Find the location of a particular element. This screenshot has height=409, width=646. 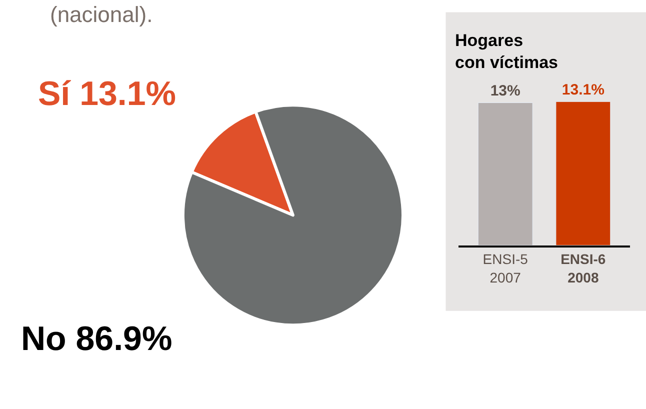

slice-label: Sí 13.1% is located at coordinates (107, 94).